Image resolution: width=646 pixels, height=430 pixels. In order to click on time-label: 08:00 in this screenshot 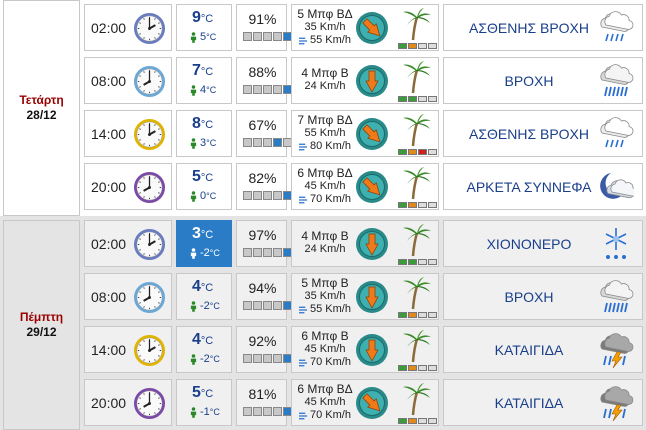, I will do `click(109, 297)`.